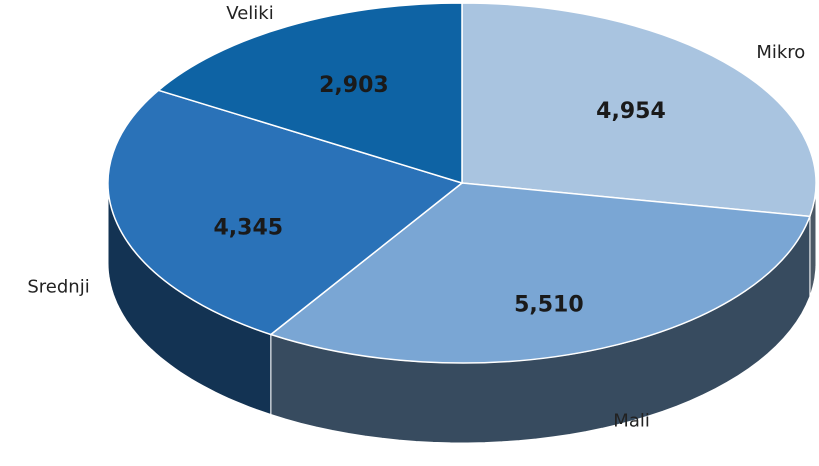 The width and height of the screenshot is (819, 466). I want to click on value-label: 5,510, so click(549, 304).